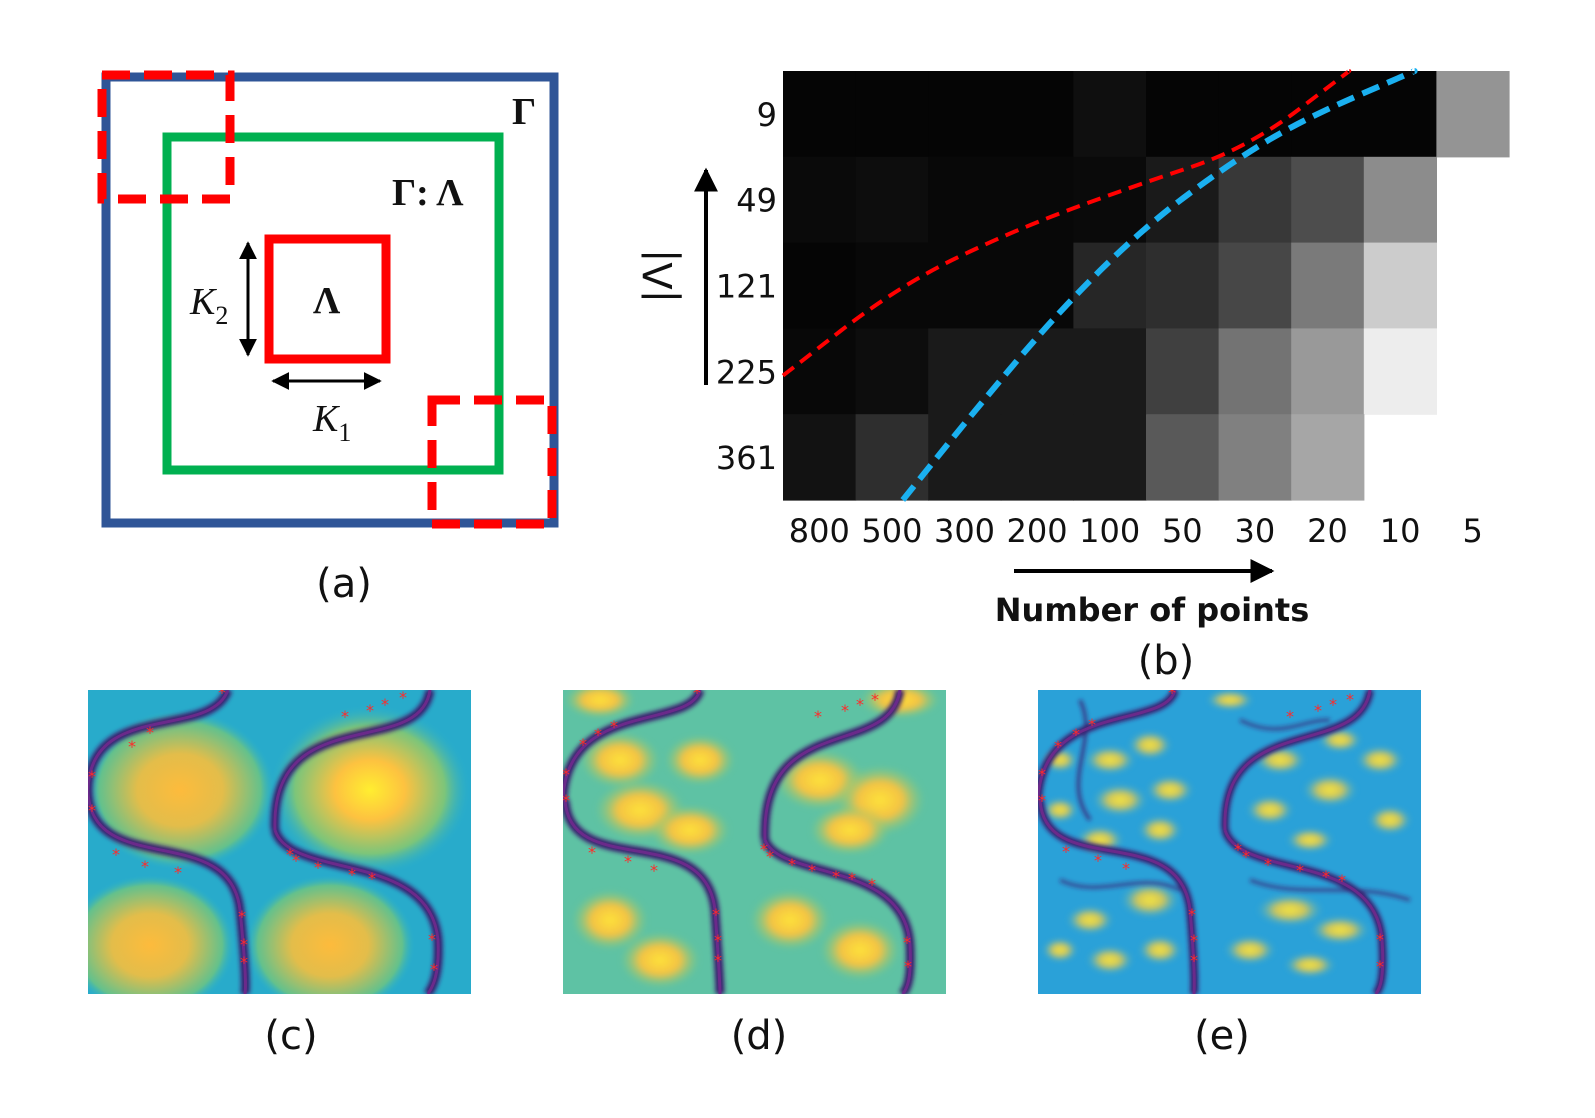  Describe the element at coordinates (279, 838) in the screenshot. I see `panel-c-field-image: ***** ** **** * * * *** * * ***` at that location.